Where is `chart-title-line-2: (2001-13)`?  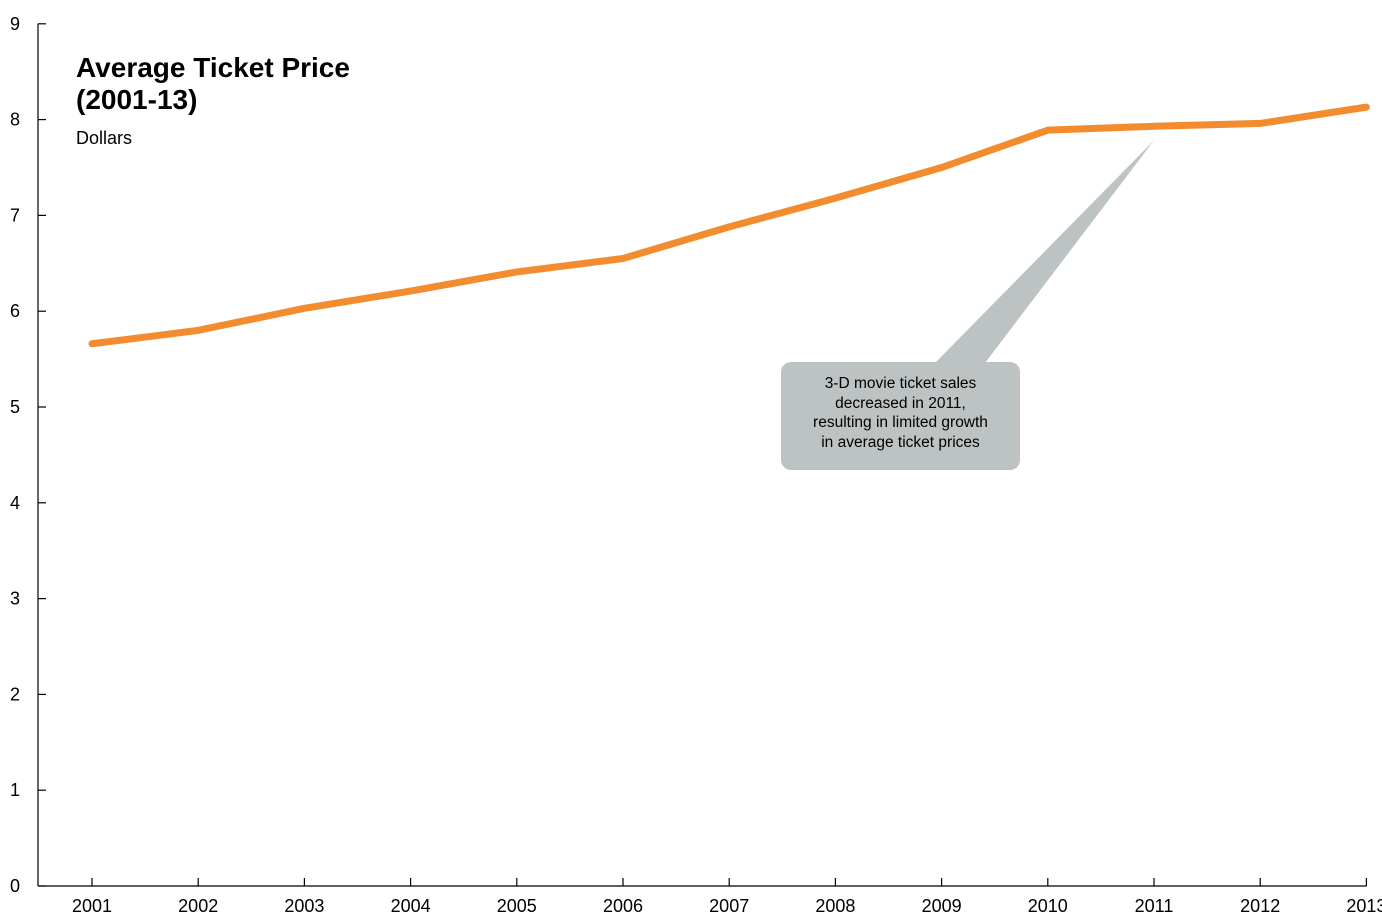 chart-title-line-2: (2001-13) is located at coordinates (137, 99).